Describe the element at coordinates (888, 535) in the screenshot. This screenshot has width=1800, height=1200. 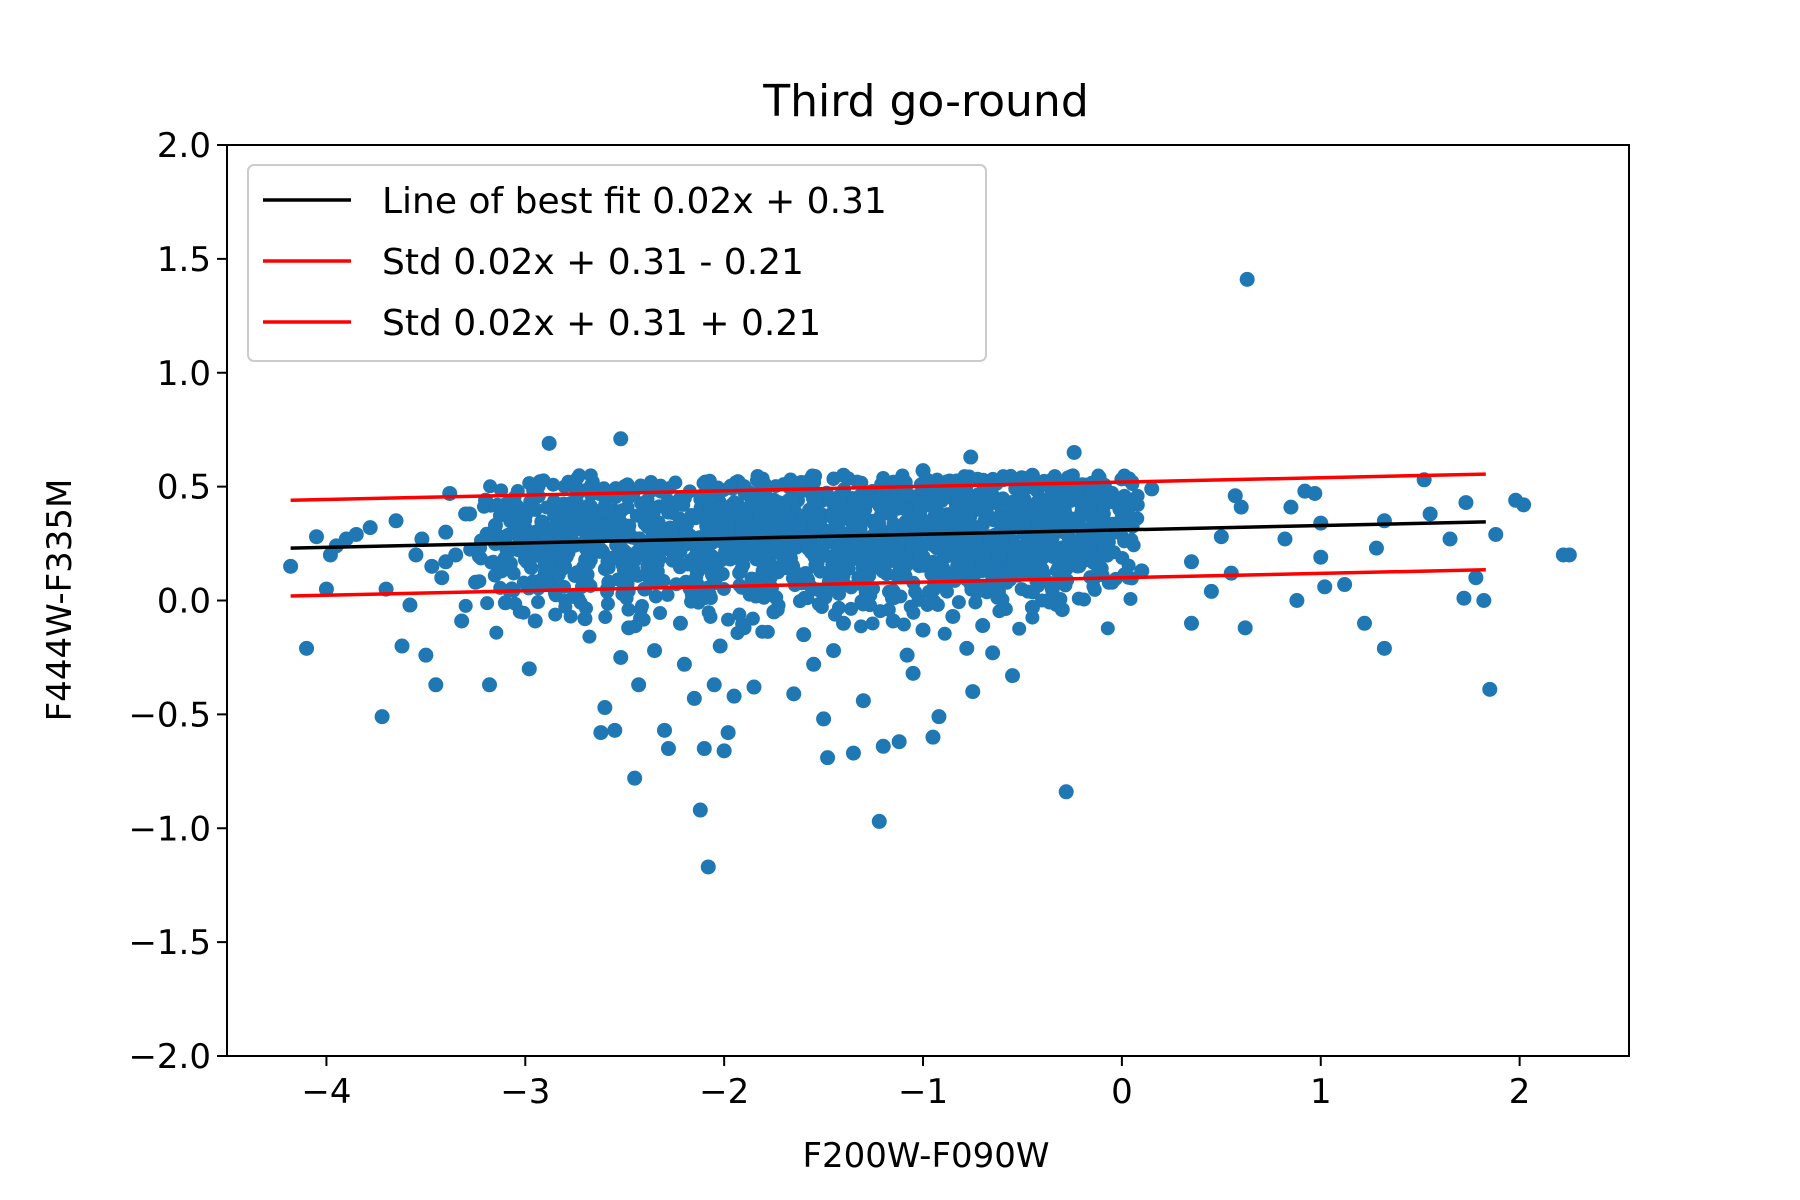
I see `fit-lines` at that location.